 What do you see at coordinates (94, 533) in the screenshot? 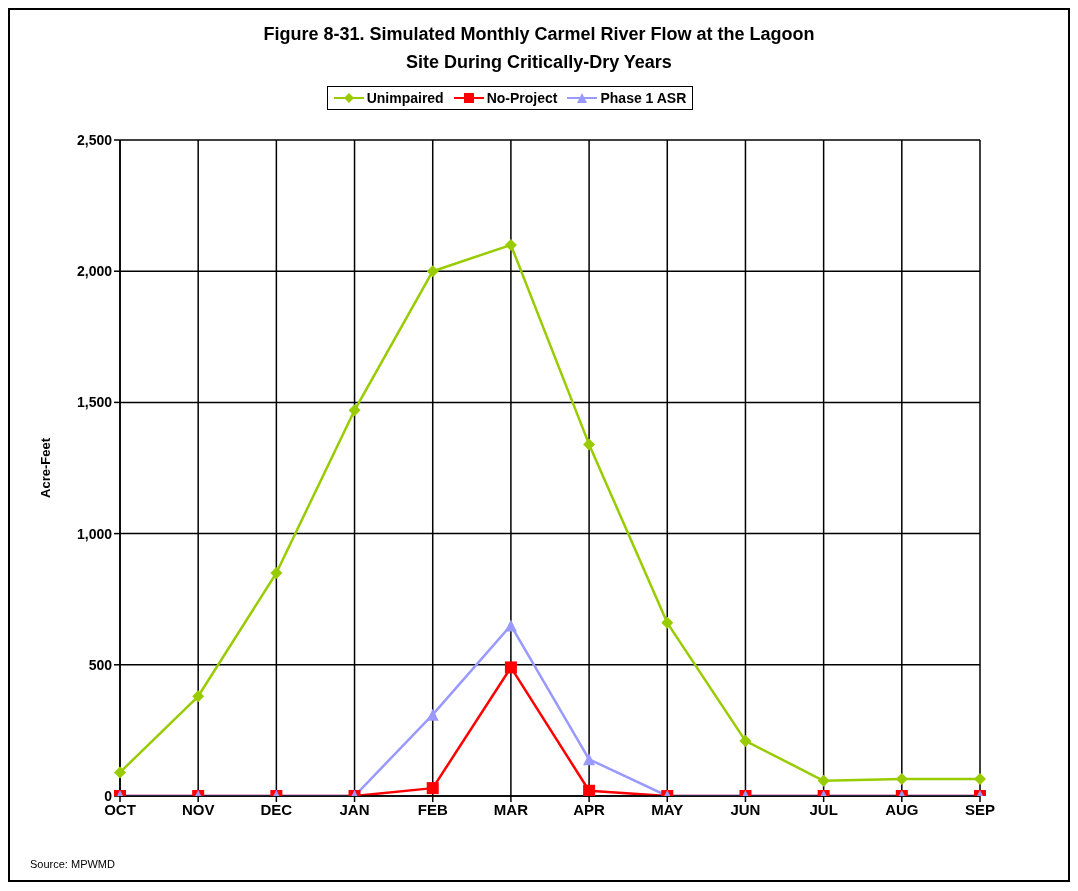
I see `y-tick-label: 1,000` at bounding box center [94, 533].